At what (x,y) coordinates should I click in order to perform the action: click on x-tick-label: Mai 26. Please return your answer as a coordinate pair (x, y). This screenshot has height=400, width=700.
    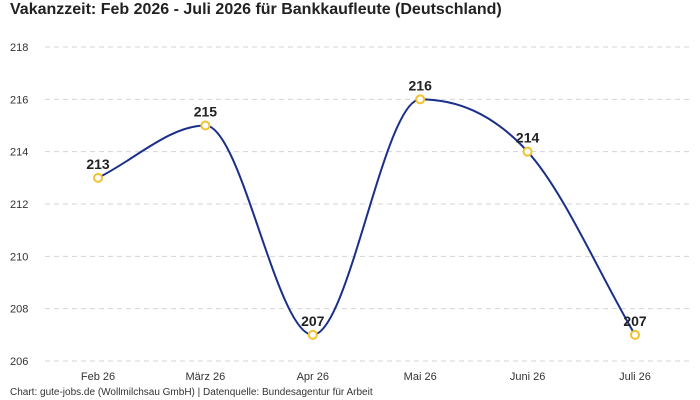
    Looking at the image, I should click on (420, 377).